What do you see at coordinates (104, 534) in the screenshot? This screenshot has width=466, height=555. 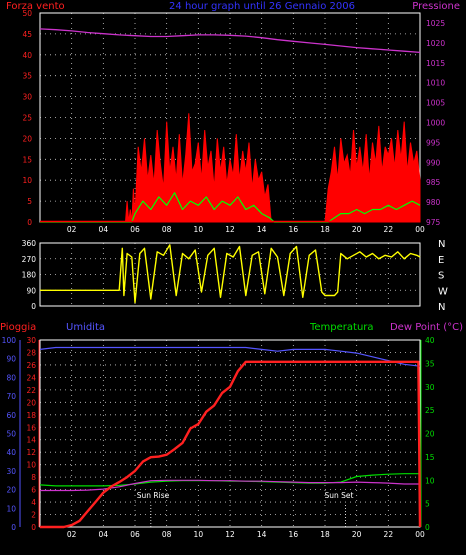 I see `climate-x-tick-label: 04` at bounding box center [104, 534].